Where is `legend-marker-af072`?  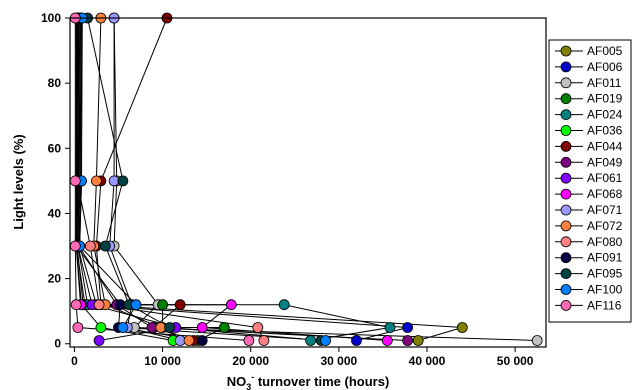
legend-marker-af072 is located at coordinates (566, 226).